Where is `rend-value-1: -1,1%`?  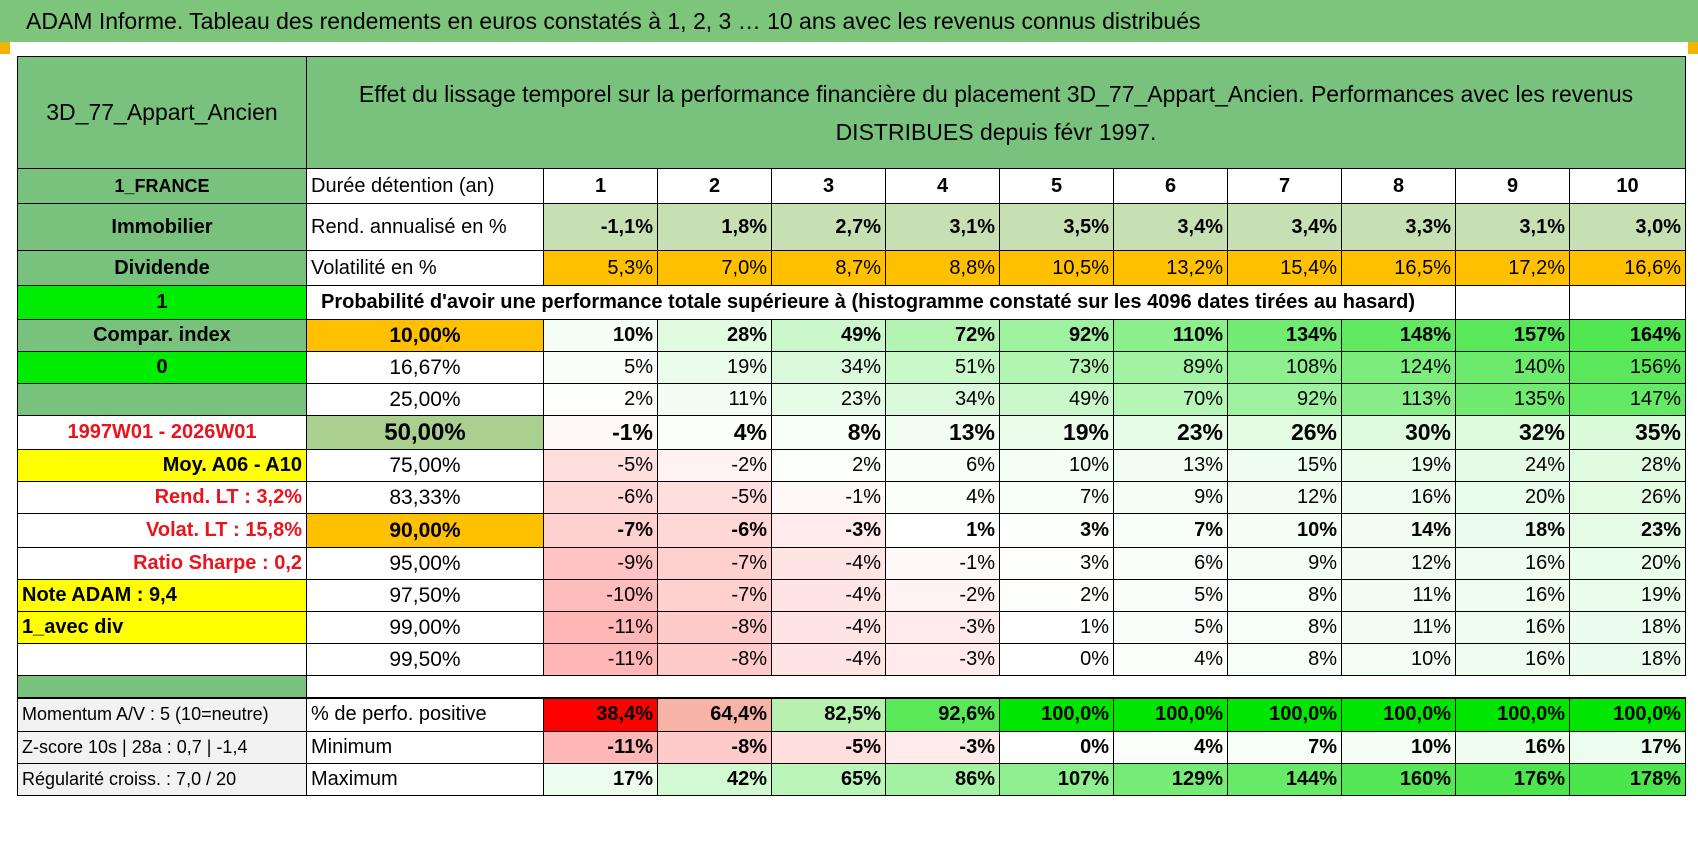
rend-value-1: -1,1% is located at coordinates (600, 227).